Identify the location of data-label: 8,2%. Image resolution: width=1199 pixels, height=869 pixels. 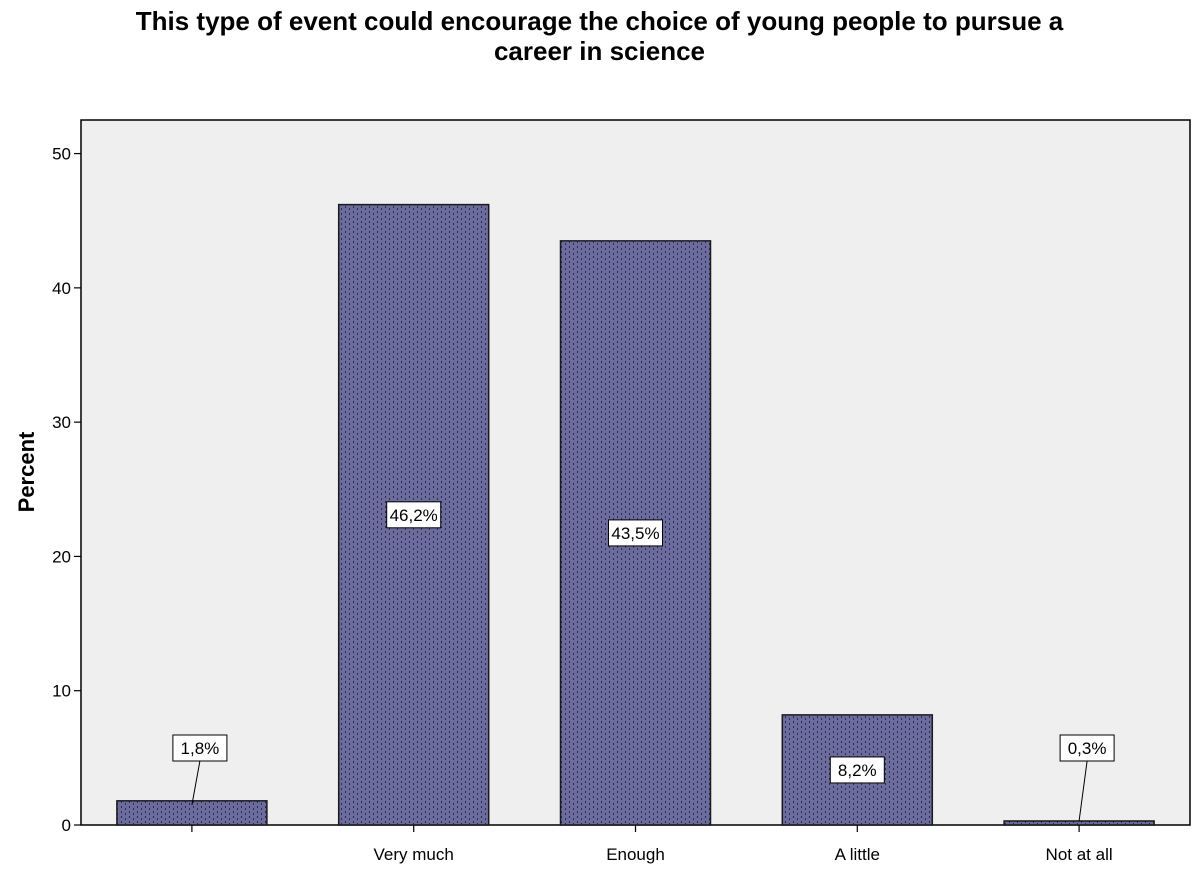
(857, 770).